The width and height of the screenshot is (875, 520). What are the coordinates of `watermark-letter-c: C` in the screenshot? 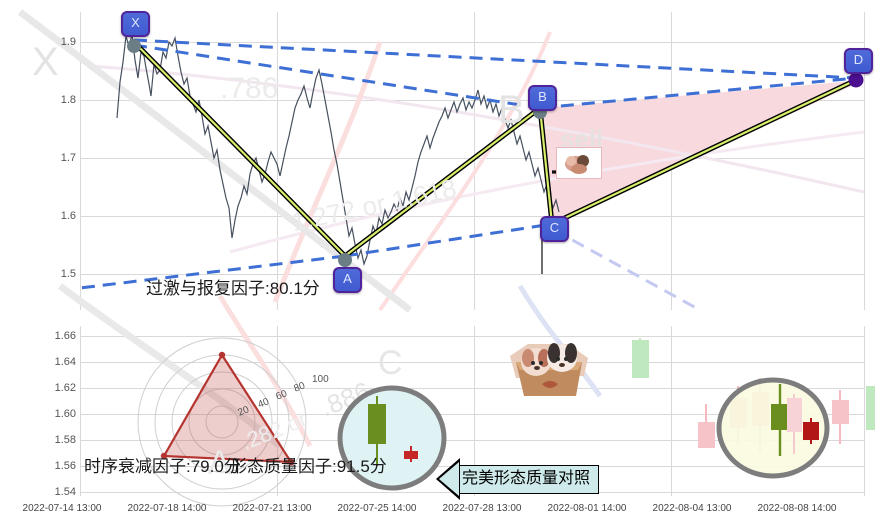 It's located at (390, 363).